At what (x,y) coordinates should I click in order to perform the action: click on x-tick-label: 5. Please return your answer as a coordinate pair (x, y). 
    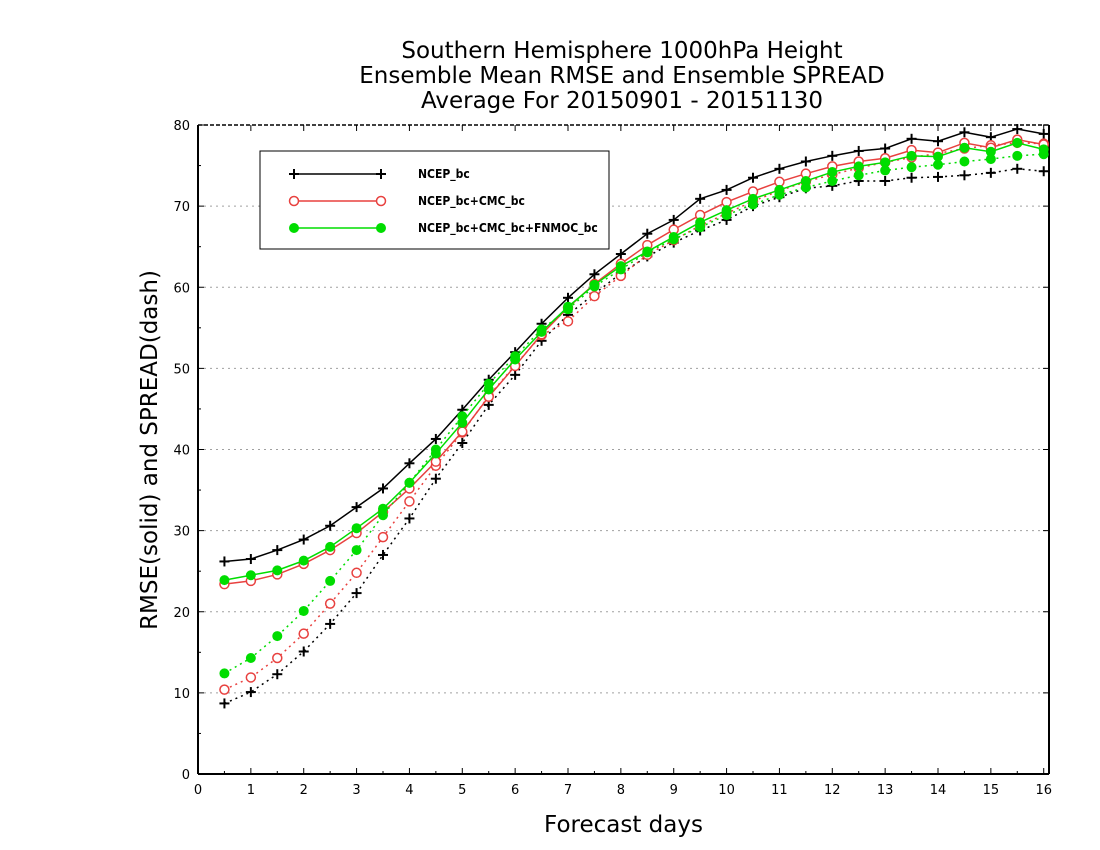
    Looking at the image, I should click on (462, 790).